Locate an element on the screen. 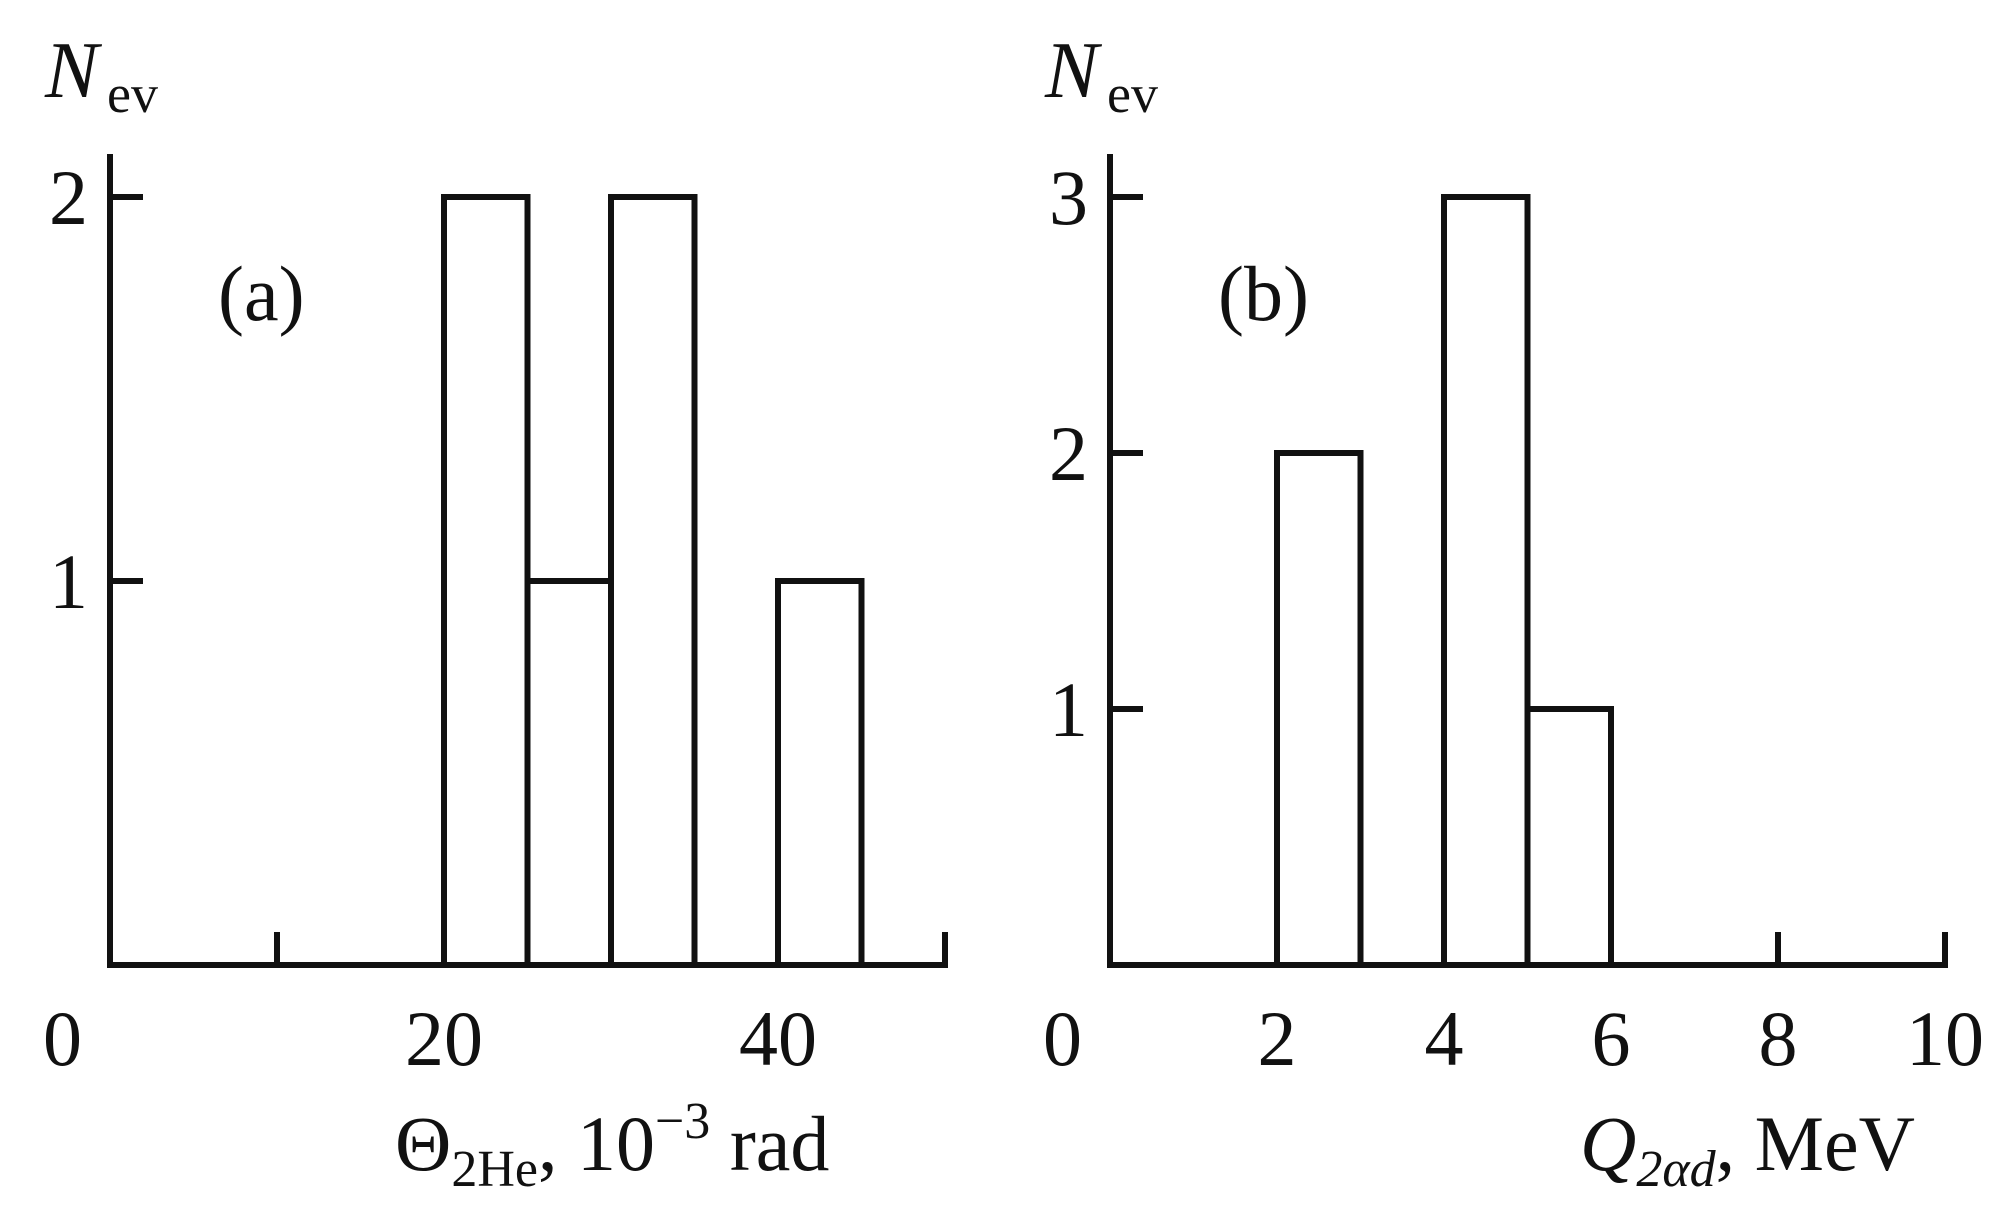 Image resolution: width=1991 pixels, height=1207 pixels. panel-a-xlabel-unit-exp: −3 is located at coordinates (682, 1121).